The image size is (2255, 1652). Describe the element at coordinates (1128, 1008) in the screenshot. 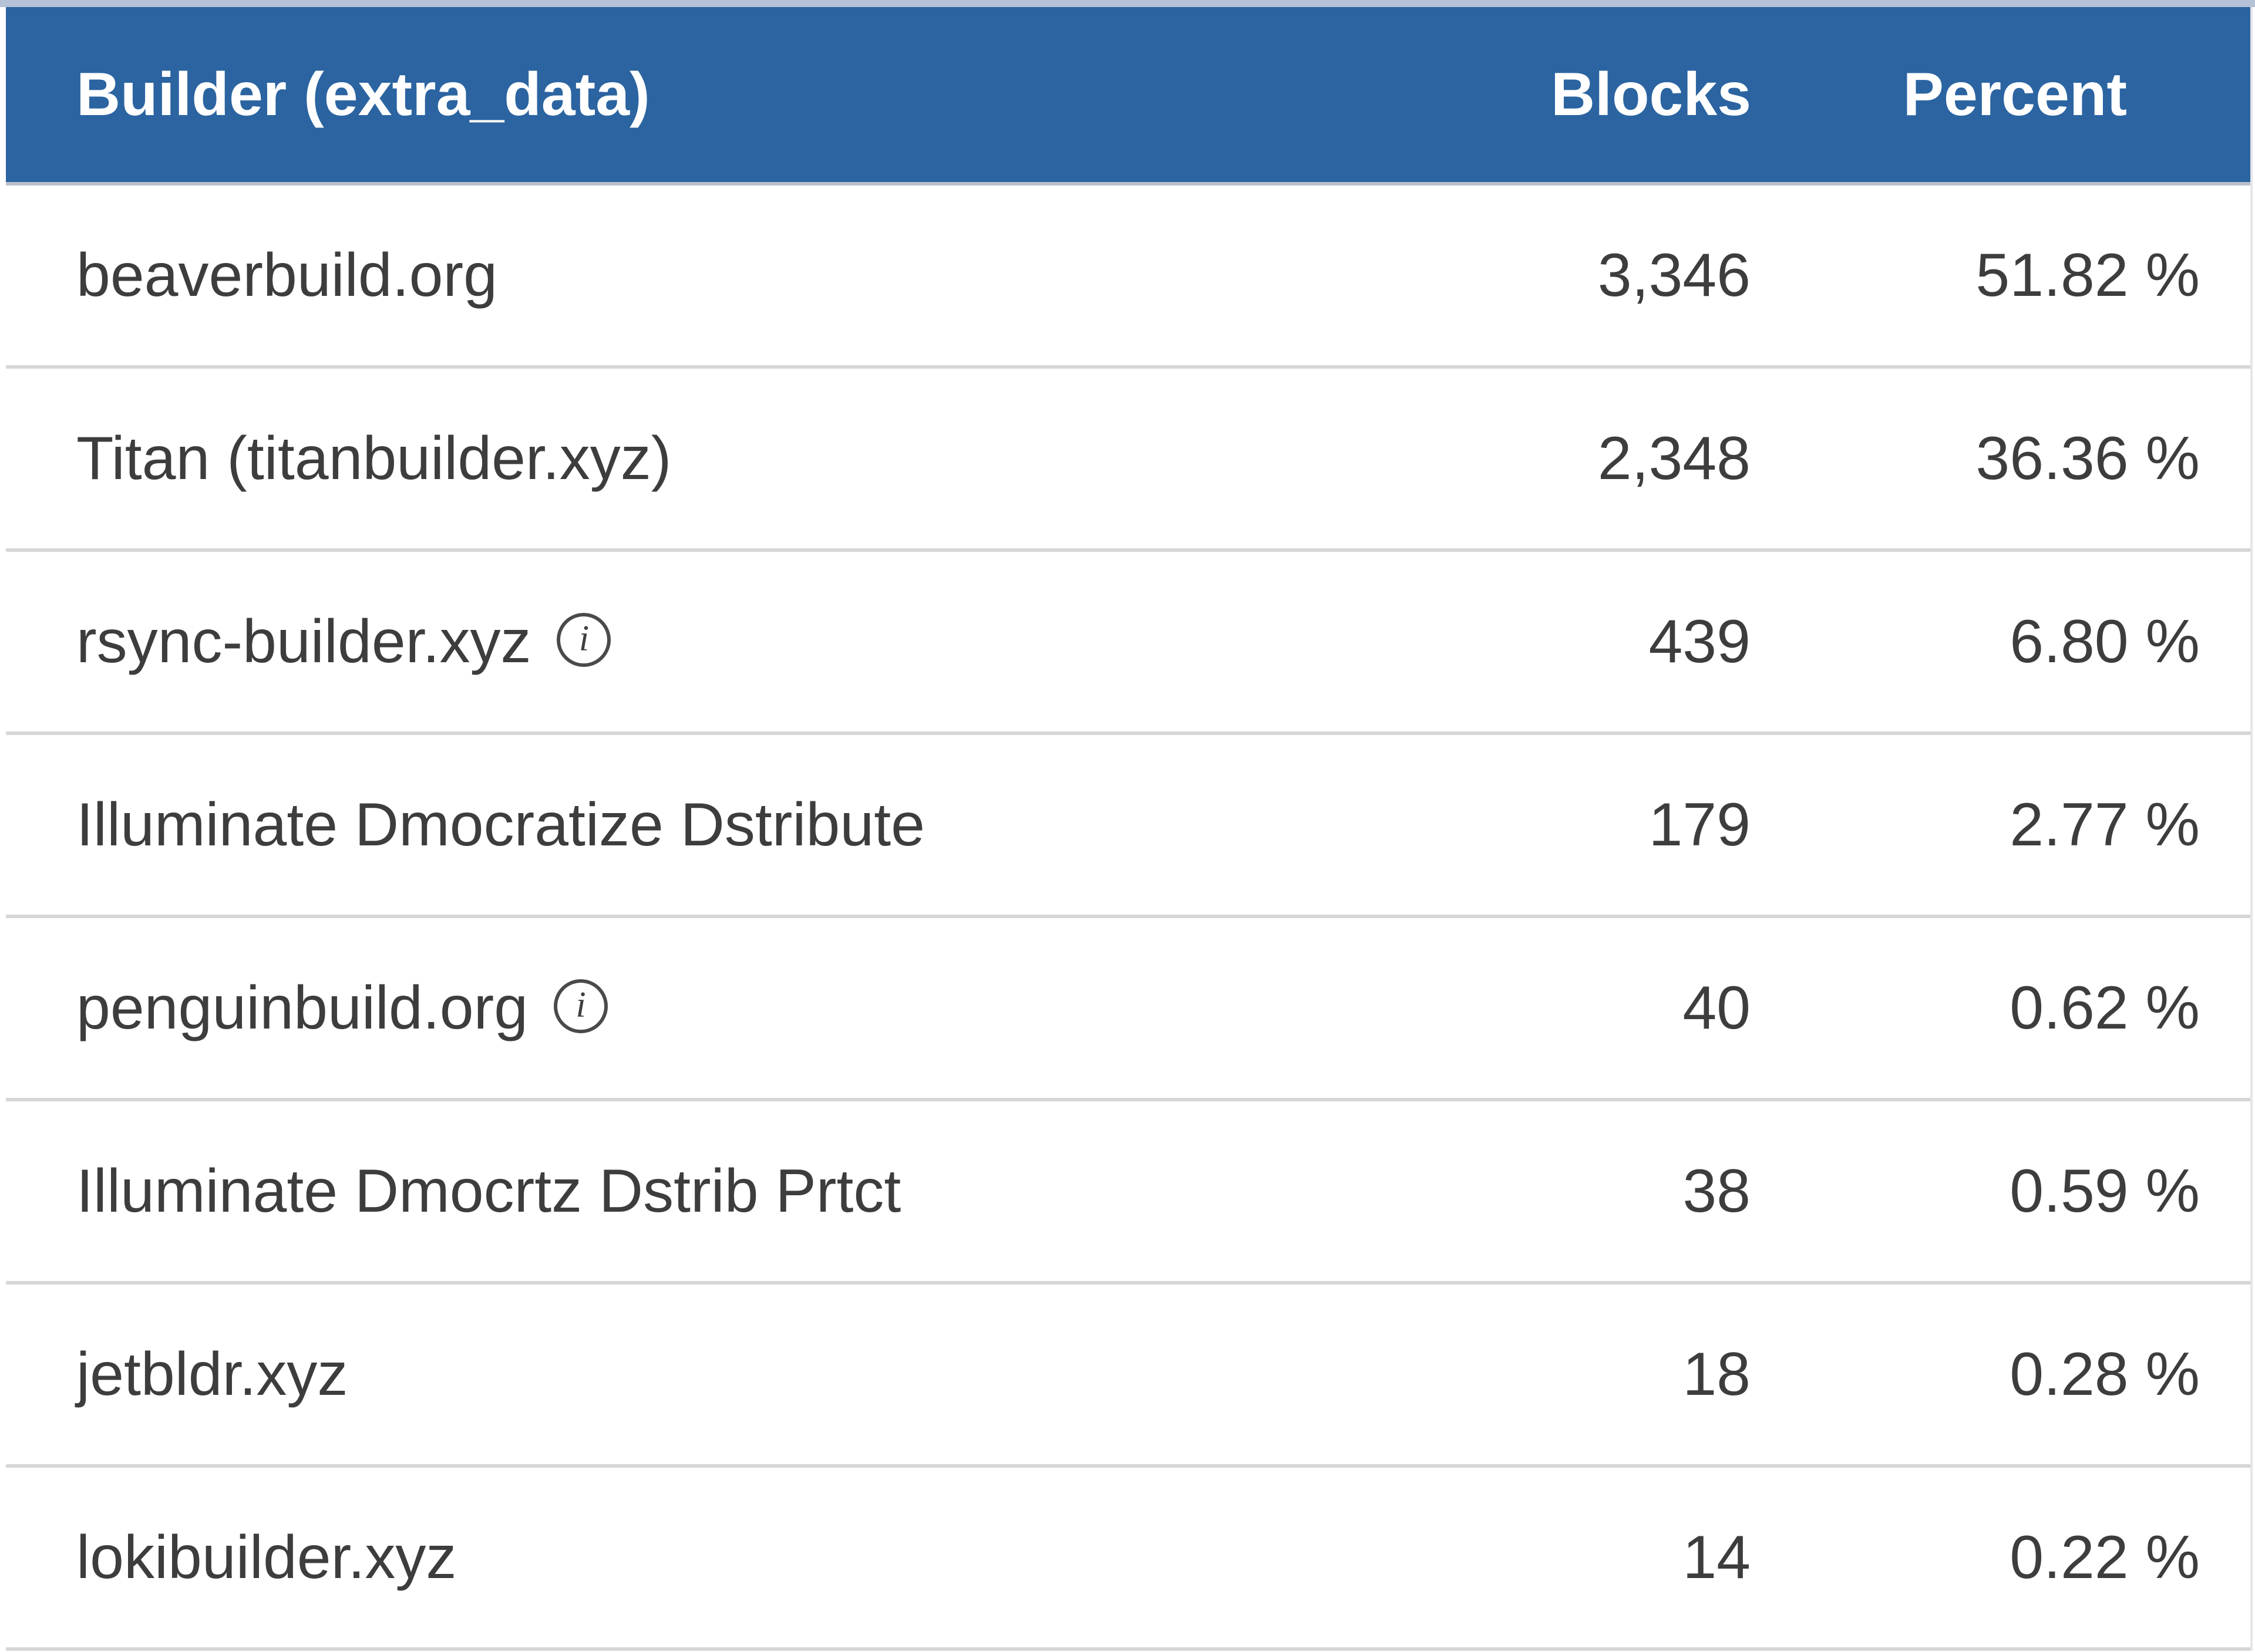

I see `table-row: penguinbuild.org i 40 0.62 %` at that location.